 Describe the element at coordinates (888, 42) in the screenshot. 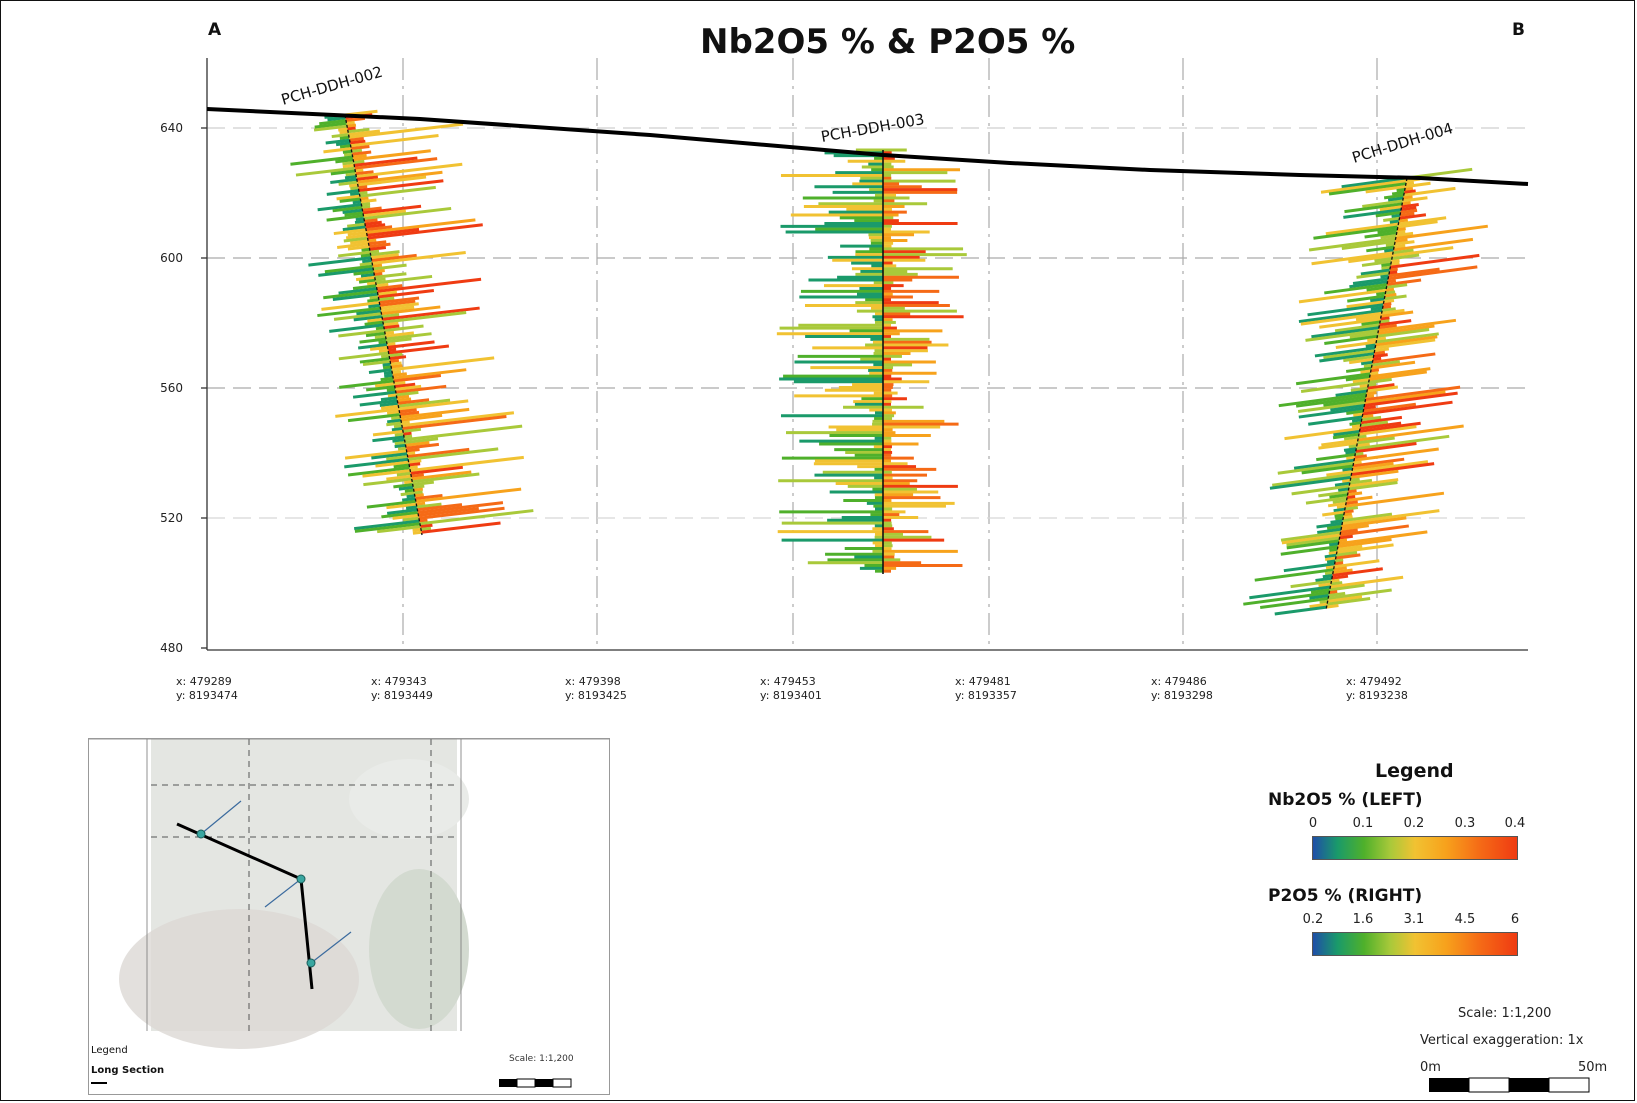

I see `figure-title: Nb2O5 % & P2O5 %` at that location.